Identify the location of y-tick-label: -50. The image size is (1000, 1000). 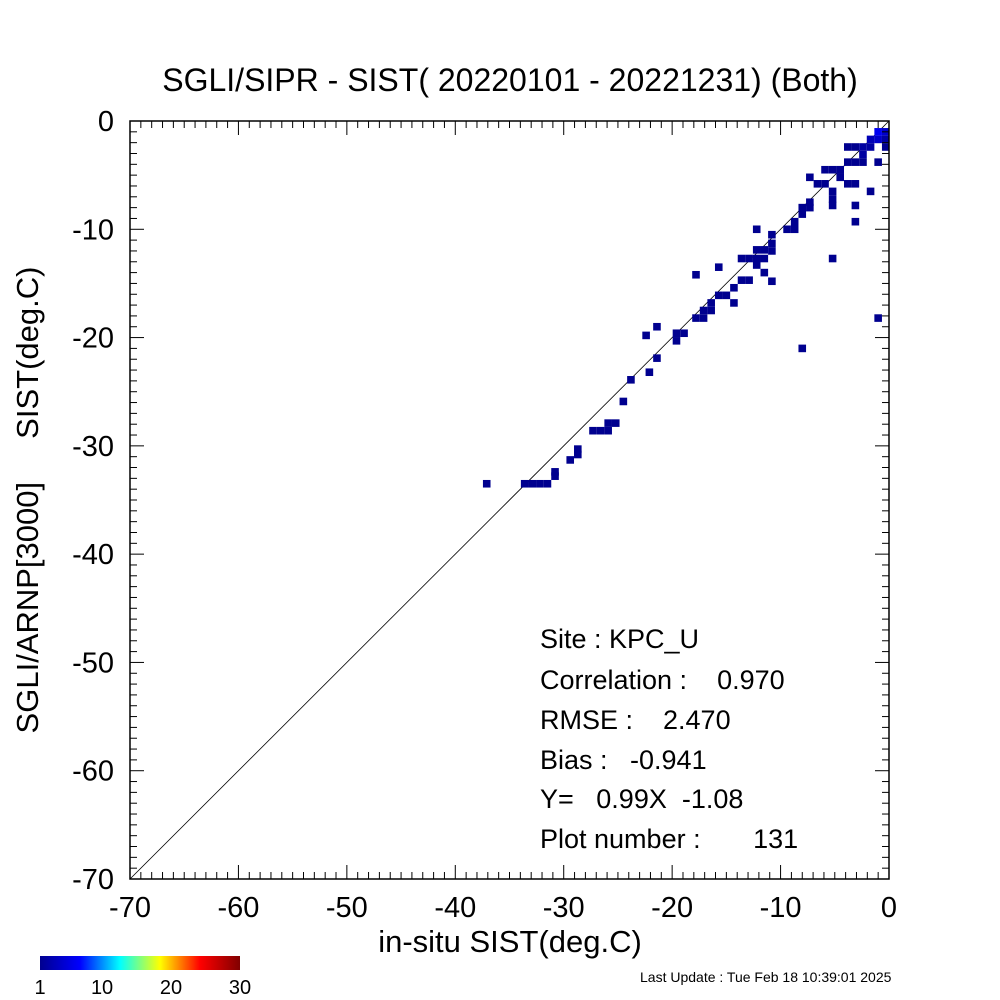
(93, 663).